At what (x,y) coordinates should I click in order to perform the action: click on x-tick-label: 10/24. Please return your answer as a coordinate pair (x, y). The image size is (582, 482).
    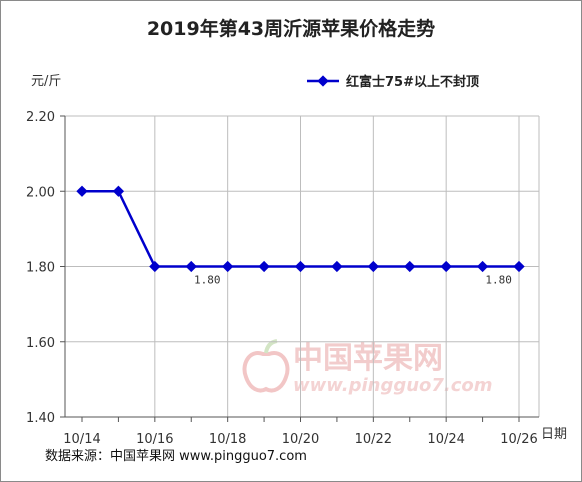
    Looking at the image, I should click on (445, 439).